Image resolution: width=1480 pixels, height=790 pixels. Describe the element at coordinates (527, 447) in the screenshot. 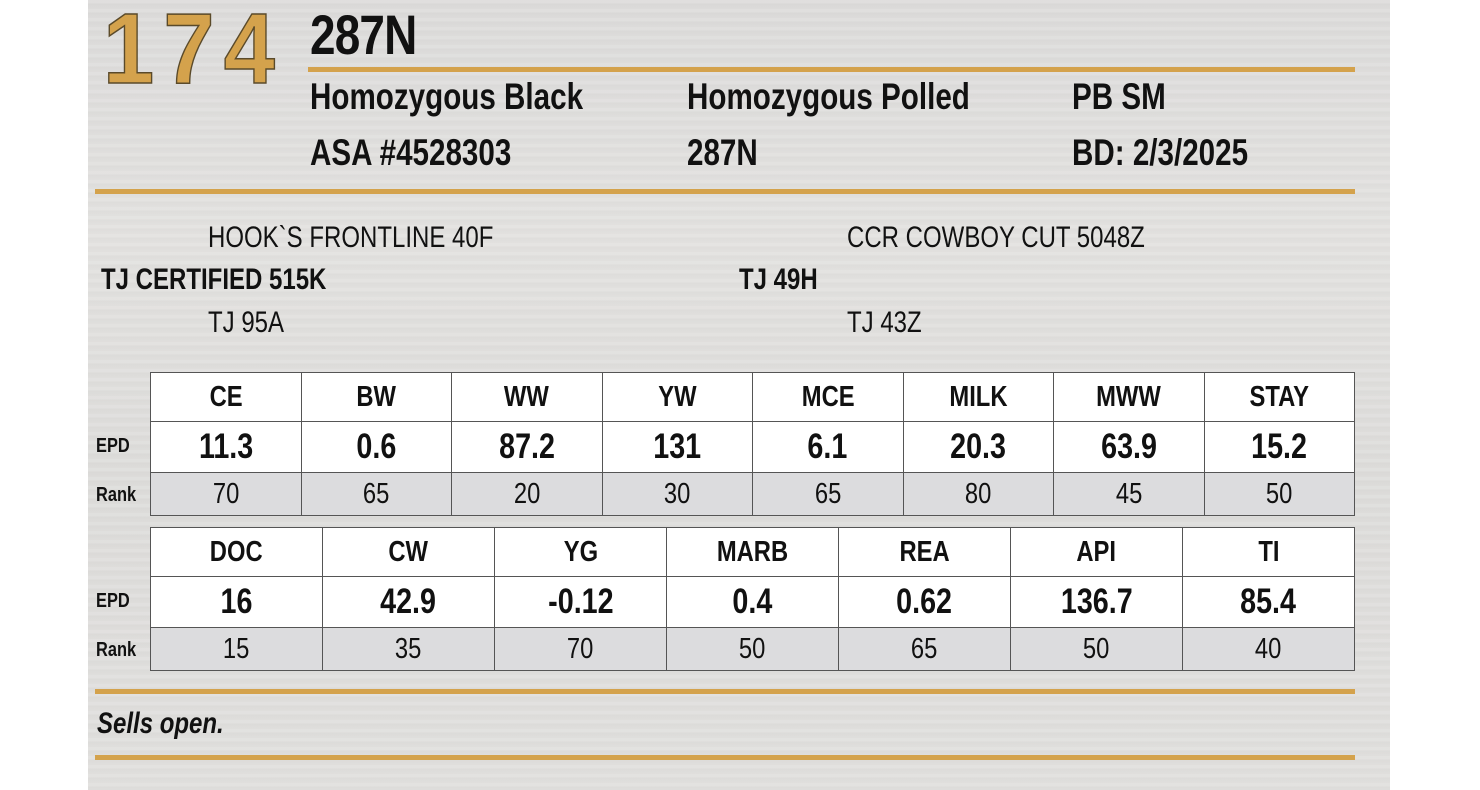

I see `epd-value: 87.2` at that location.